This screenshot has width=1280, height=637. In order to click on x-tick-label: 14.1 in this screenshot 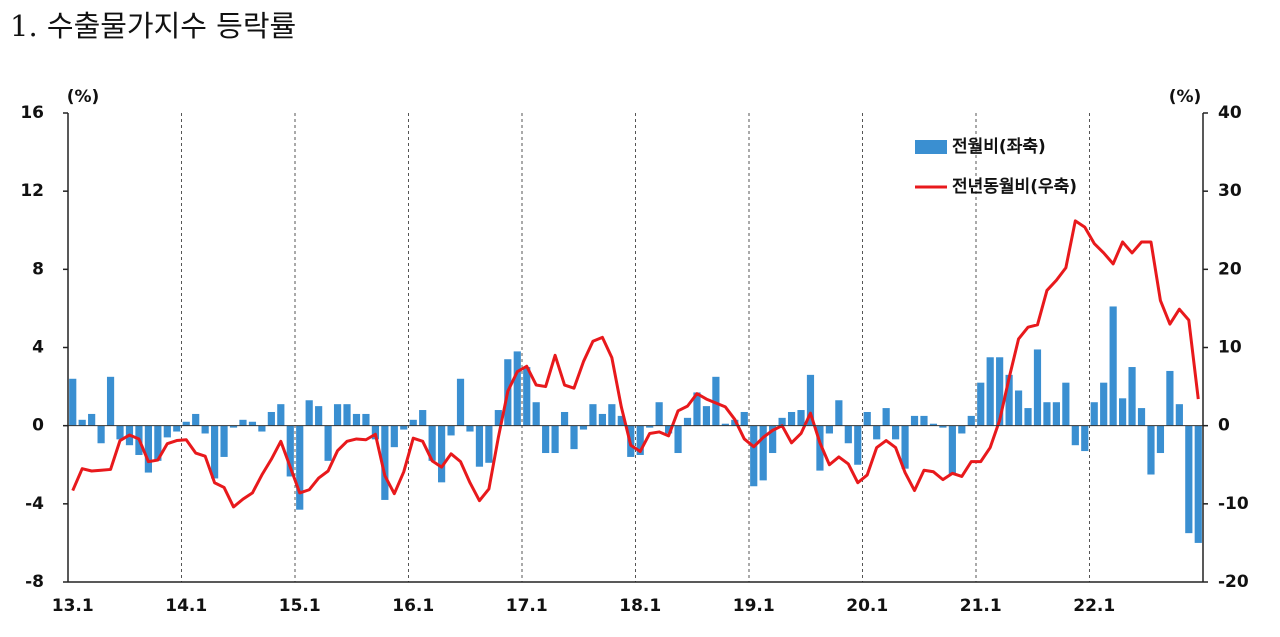, I will do `click(186, 606)`.